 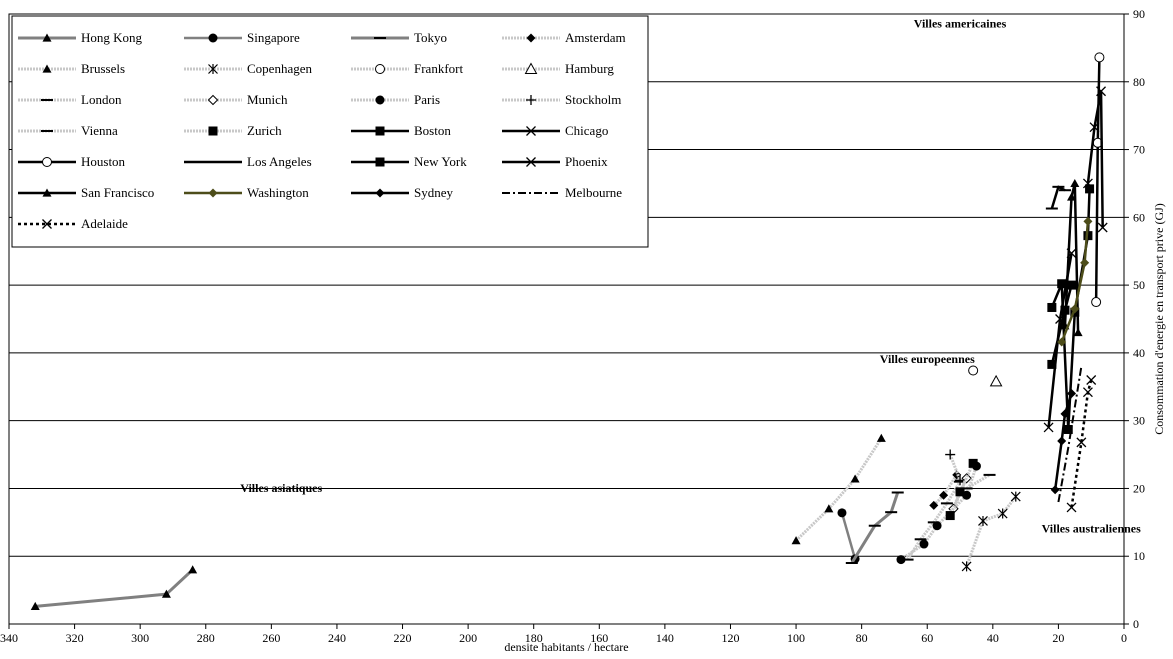 What do you see at coordinates (103, 68) in the screenshot?
I see `legend-label: Brussels` at bounding box center [103, 68].